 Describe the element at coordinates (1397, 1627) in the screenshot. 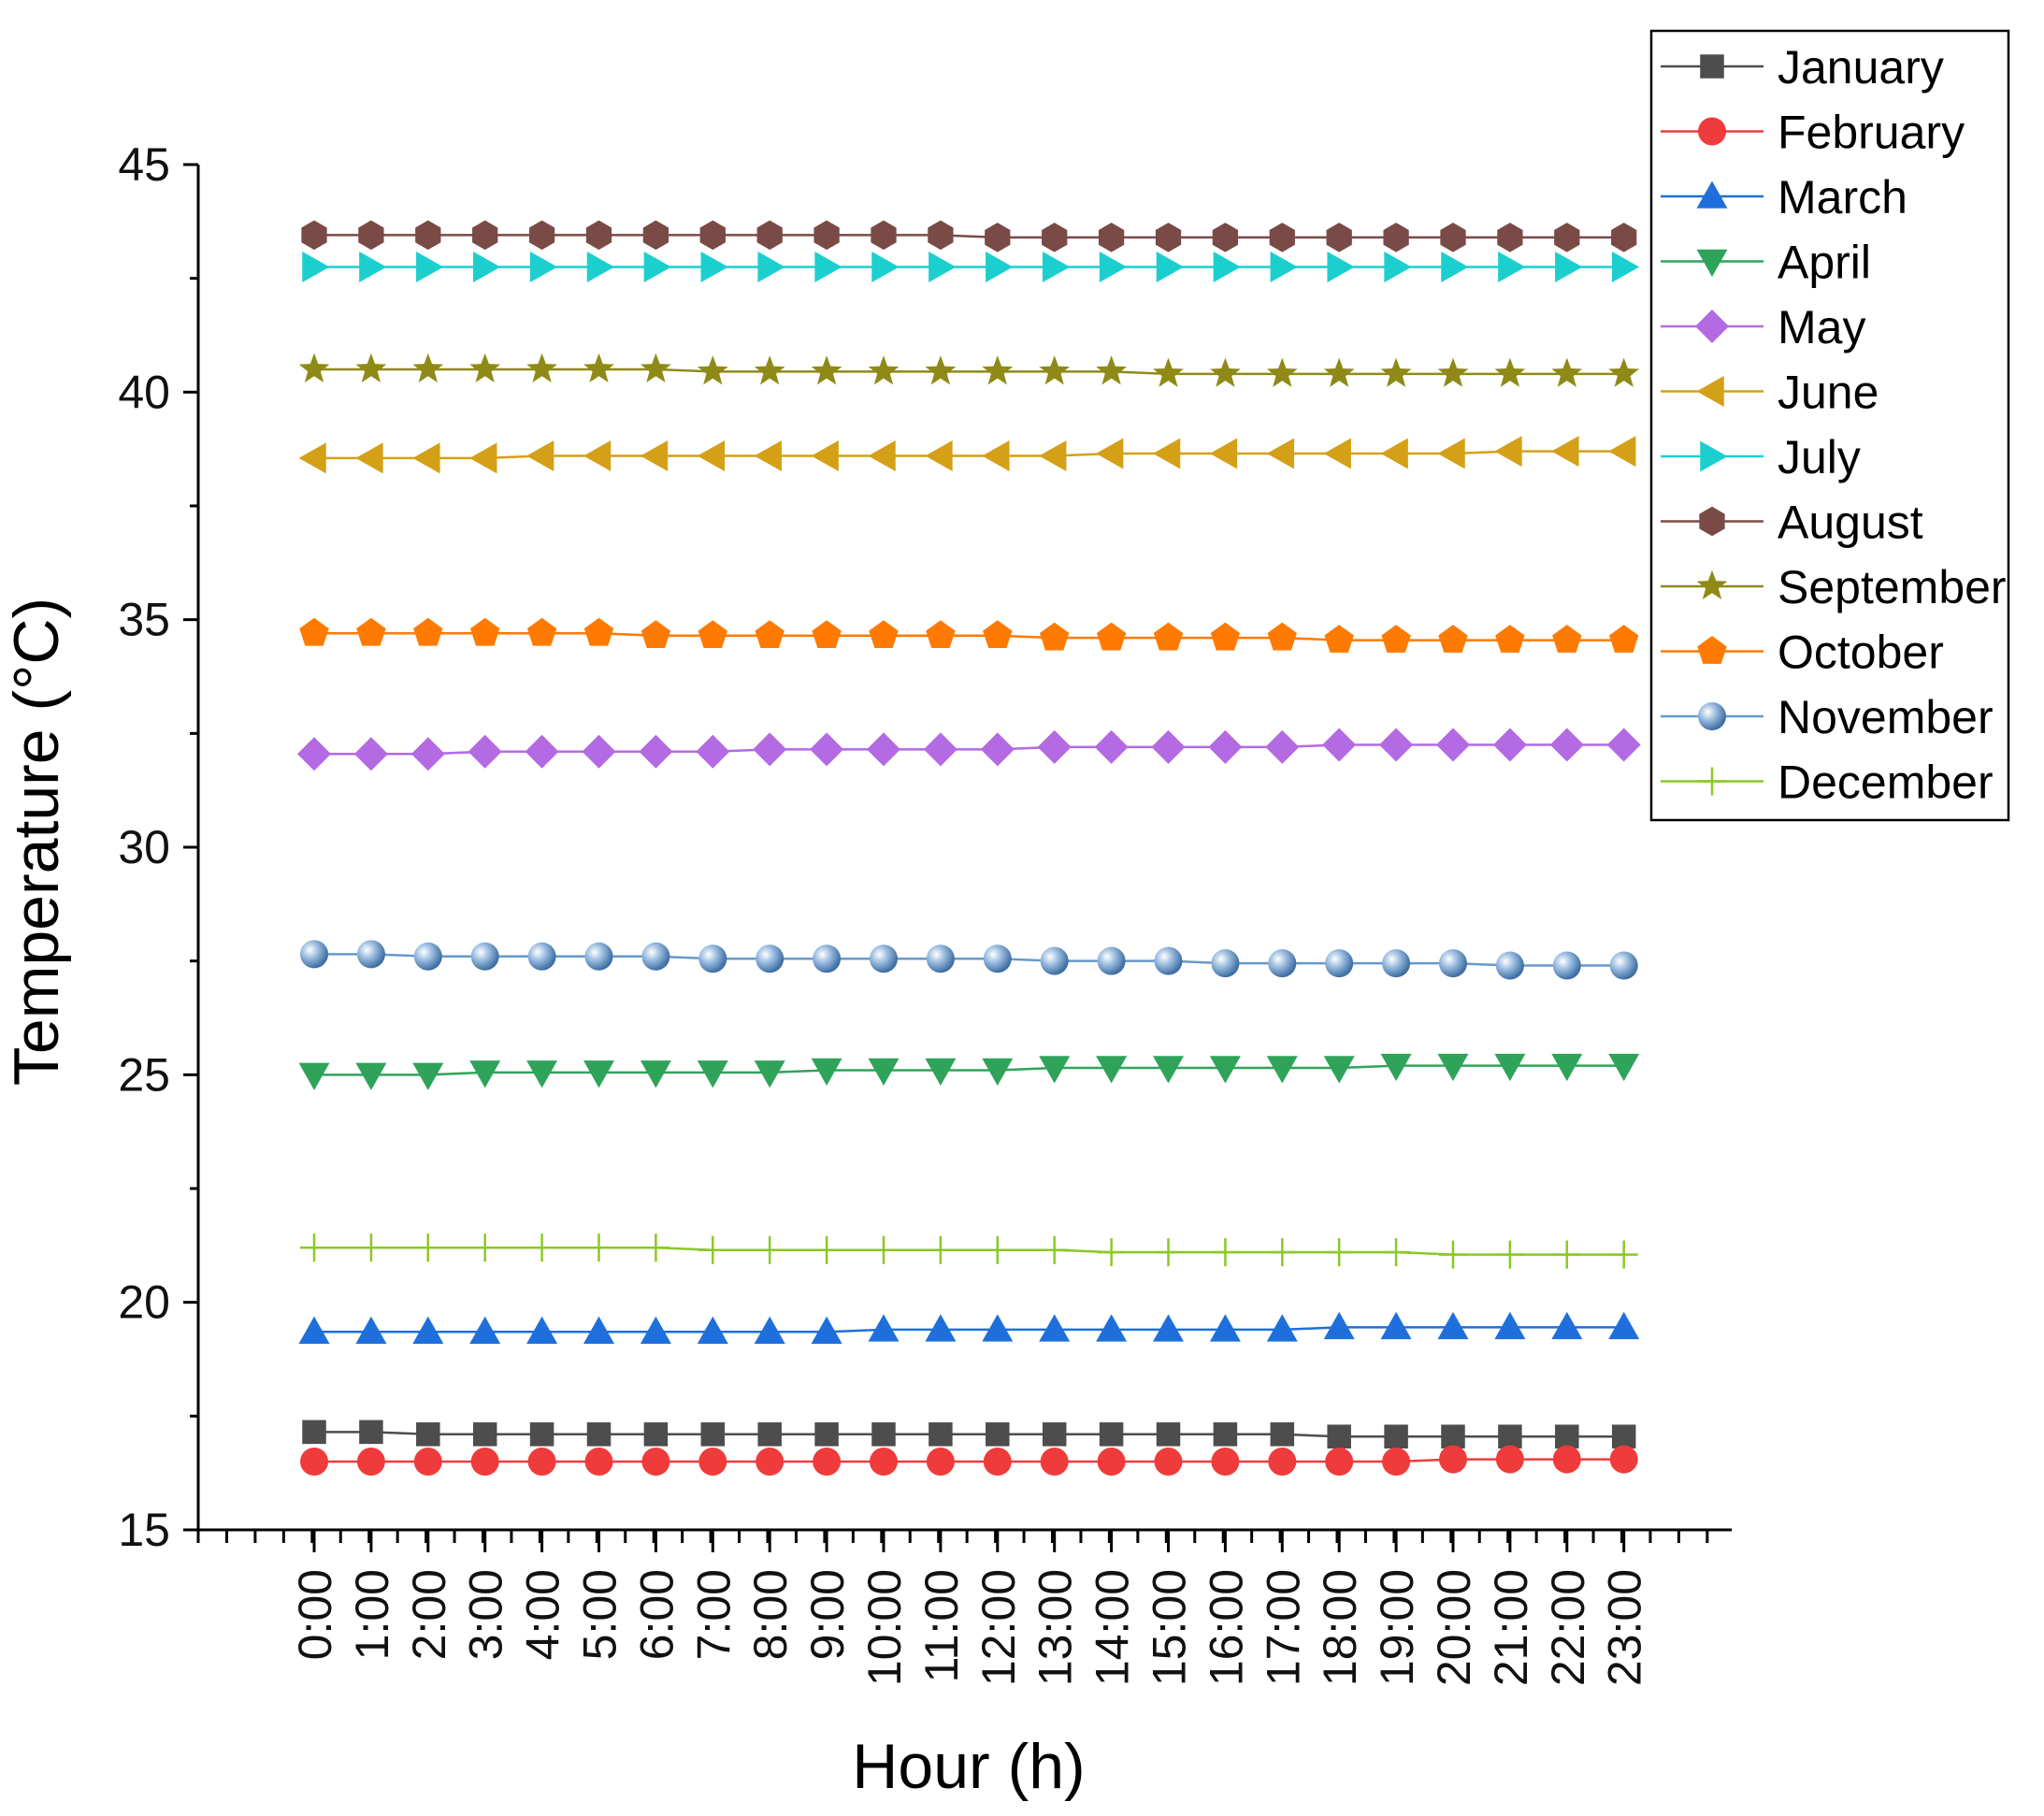

I see `x-tick-label: 19:00` at that location.